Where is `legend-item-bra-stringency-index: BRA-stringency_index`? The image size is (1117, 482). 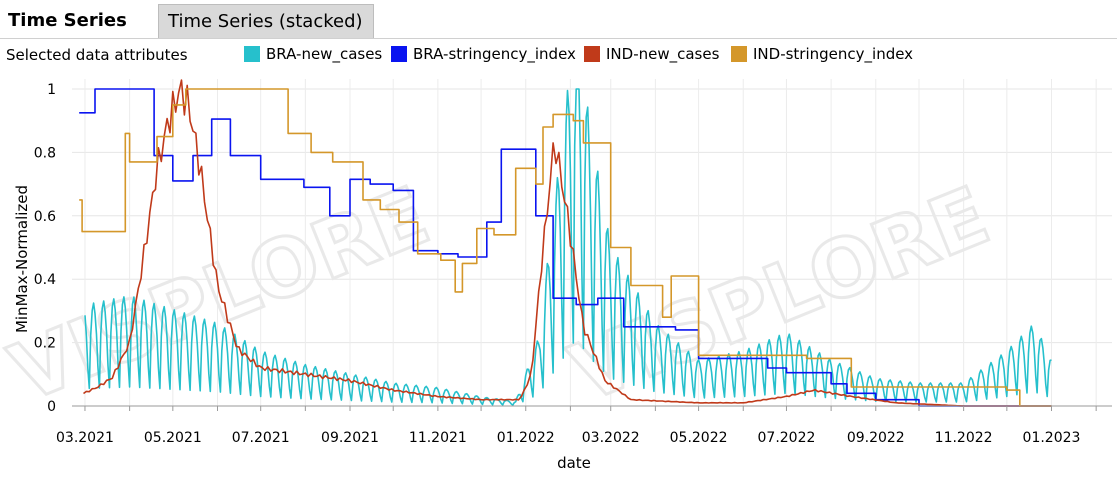
legend-item-bra-stringency-index: BRA-stringency_index is located at coordinates (483, 54).